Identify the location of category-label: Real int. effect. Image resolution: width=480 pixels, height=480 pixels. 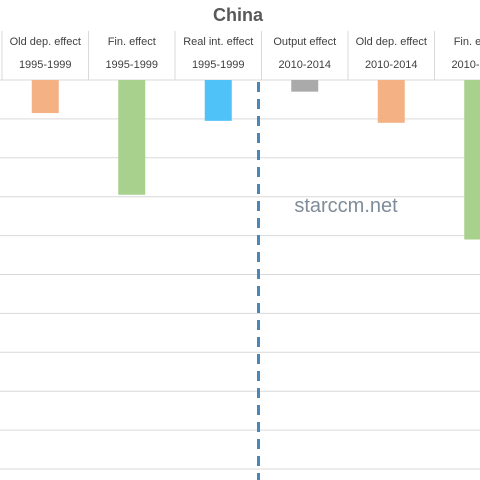
(218, 42).